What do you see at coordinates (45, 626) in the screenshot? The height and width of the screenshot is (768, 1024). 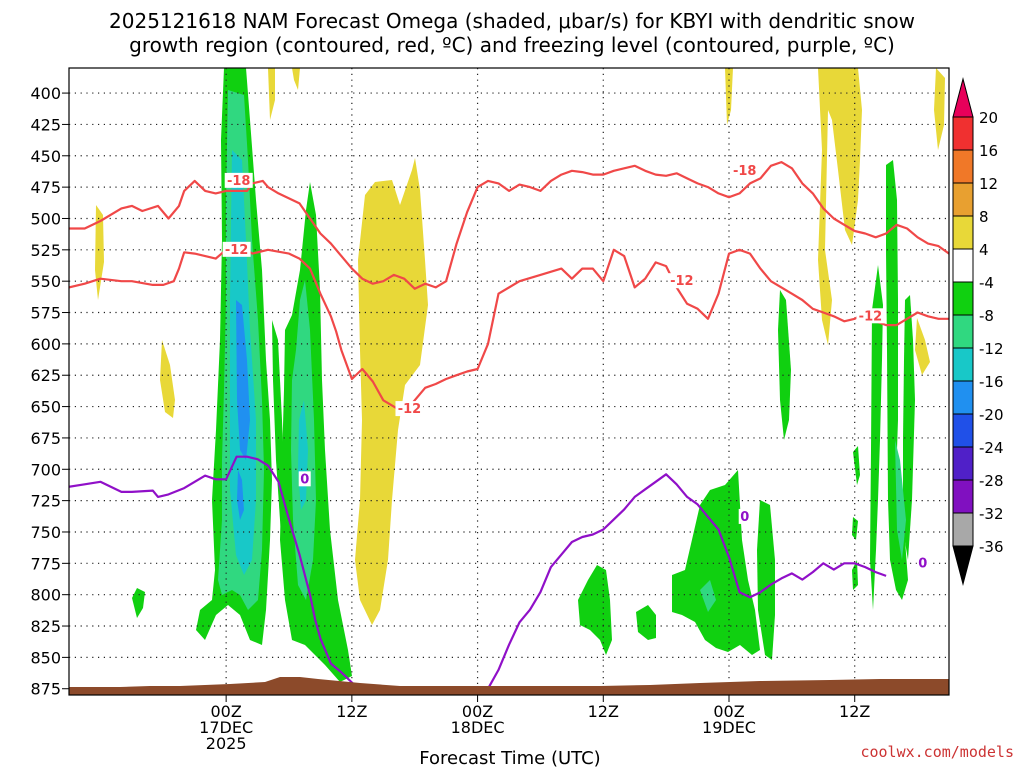 I see `y-tick-label: 825` at bounding box center [45, 626].